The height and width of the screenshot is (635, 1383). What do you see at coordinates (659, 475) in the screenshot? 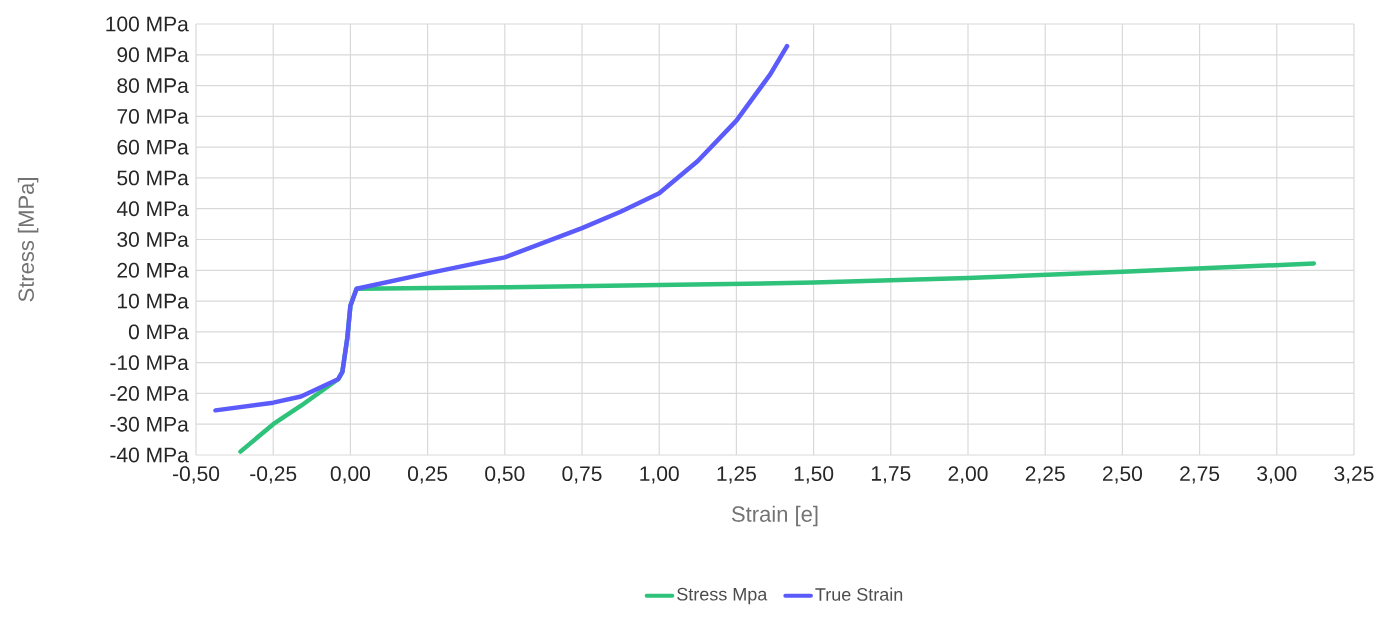
I see `x-tick-label: 1,00` at bounding box center [659, 475].